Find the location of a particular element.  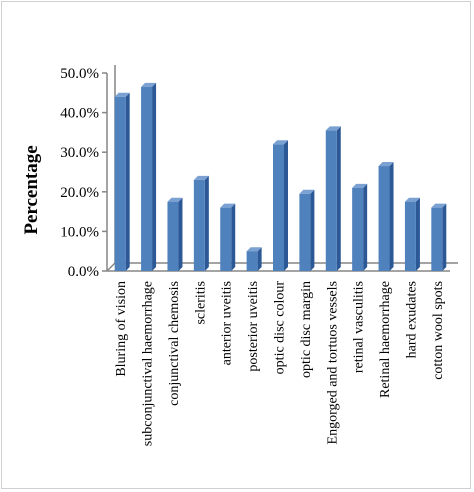

x-category-label: retinal vasculitis is located at coordinates (359, 327).